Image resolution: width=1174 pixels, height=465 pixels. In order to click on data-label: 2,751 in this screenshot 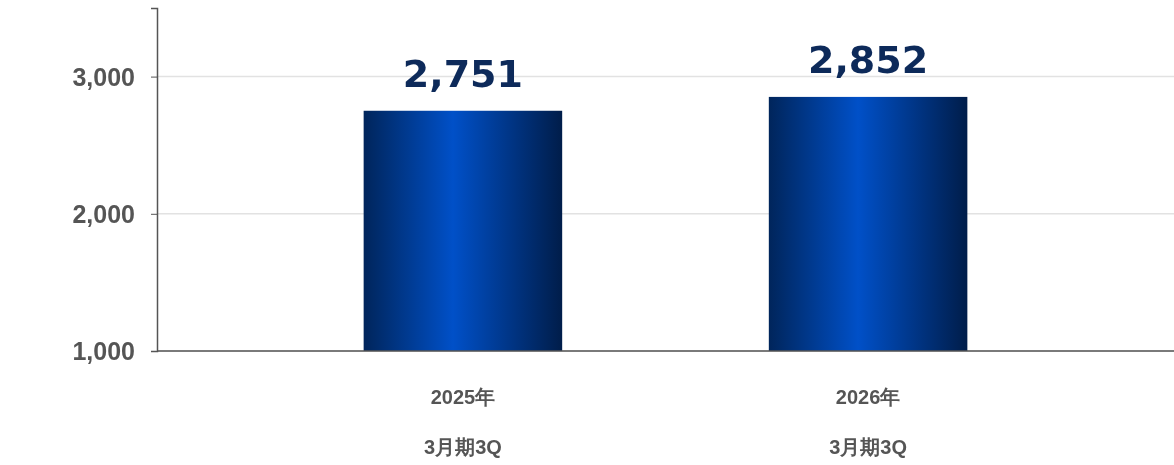, I will do `click(463, 73)`.